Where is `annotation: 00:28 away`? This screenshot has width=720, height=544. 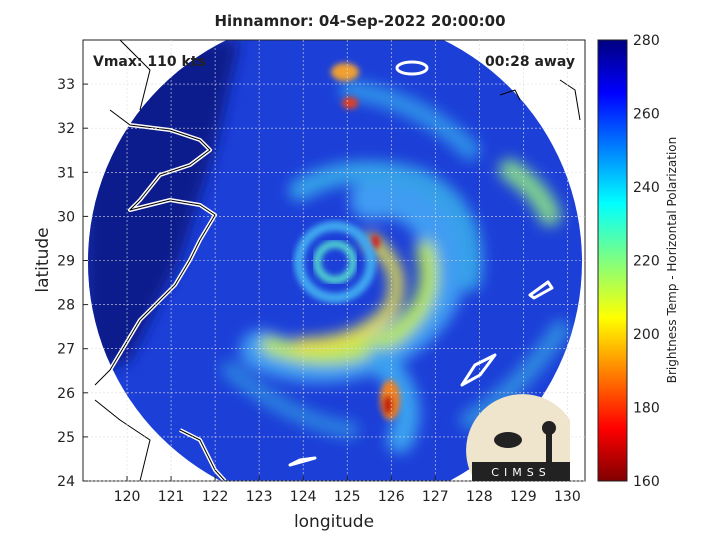 annotation: 00:28 away is located at coordinates (530, 62).